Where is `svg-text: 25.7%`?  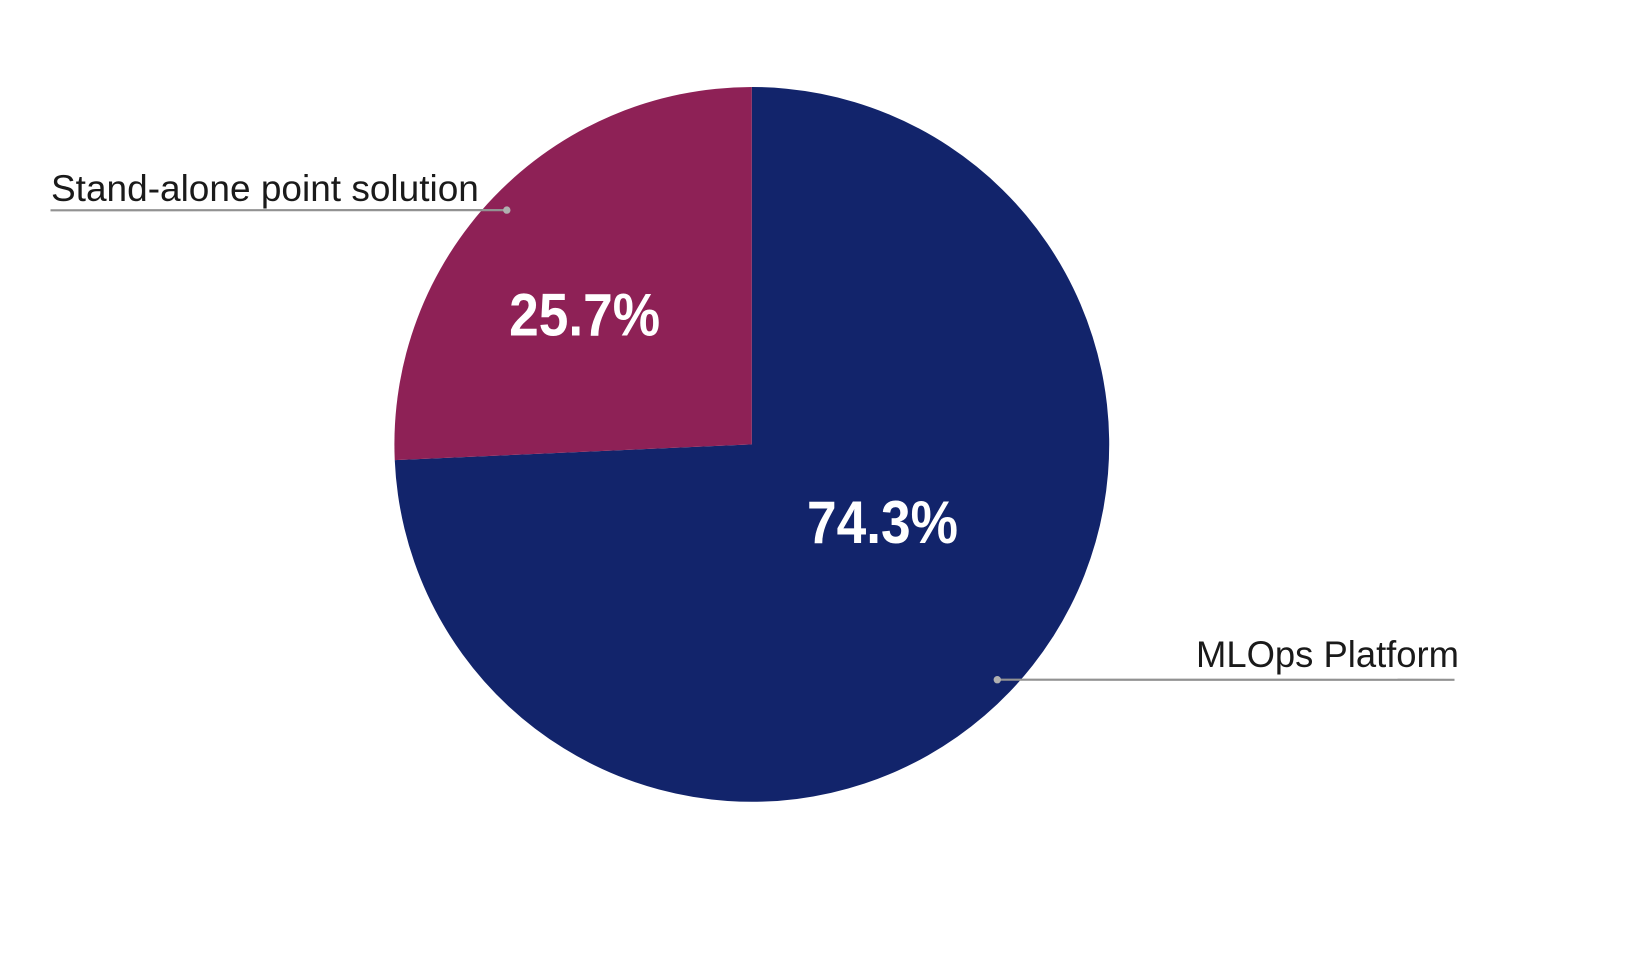
svg-text: 25.7% is located at coordinates (584, 315).